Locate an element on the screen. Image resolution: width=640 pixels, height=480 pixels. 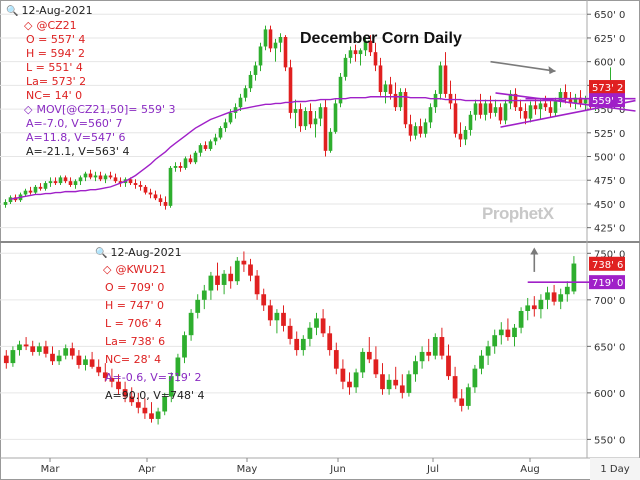
bottom-open: O = 709' 0 is located at coordinates (135, 287).